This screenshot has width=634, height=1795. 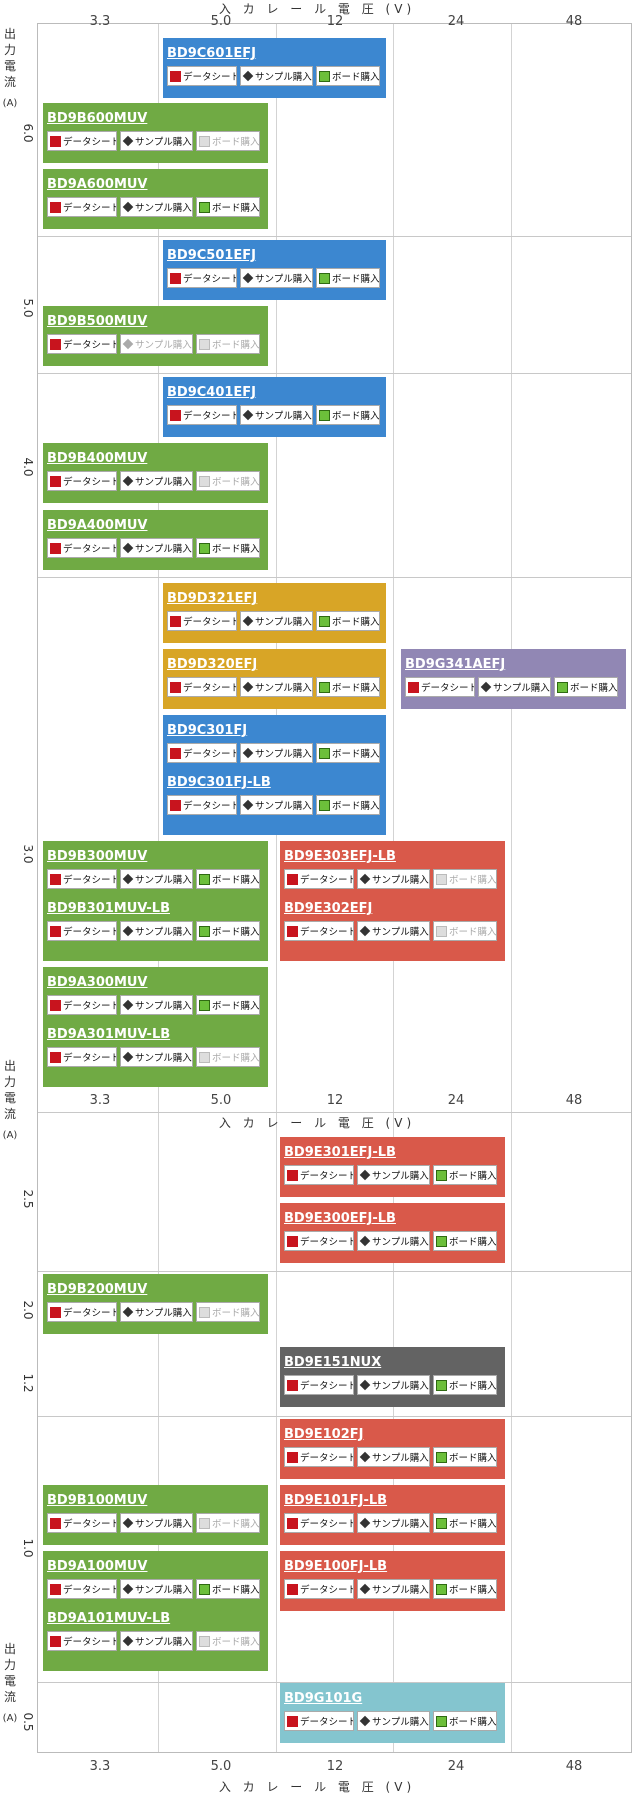 What do you see at coordinates (324, 1434) in the screenshot?
I see `product-link-bd9e102fj: BD9E102FJ` at bounding box center [324, 1434].